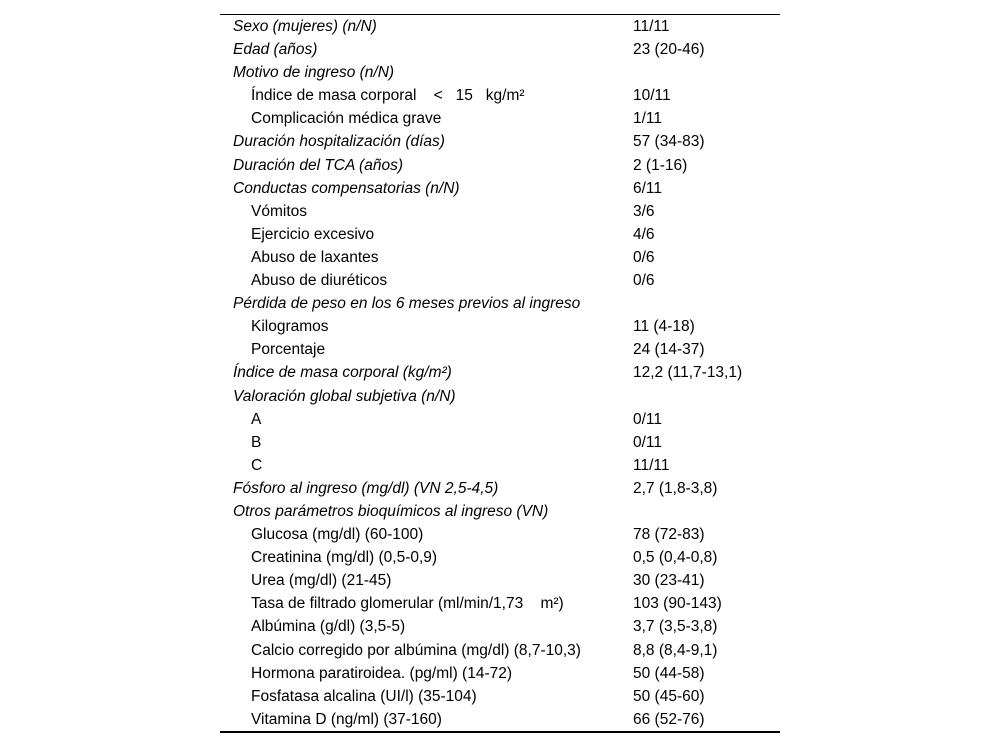  Describe the element at coordinates (500, 419) in the screenshot. I see `table-row: A 0/11` at that location.